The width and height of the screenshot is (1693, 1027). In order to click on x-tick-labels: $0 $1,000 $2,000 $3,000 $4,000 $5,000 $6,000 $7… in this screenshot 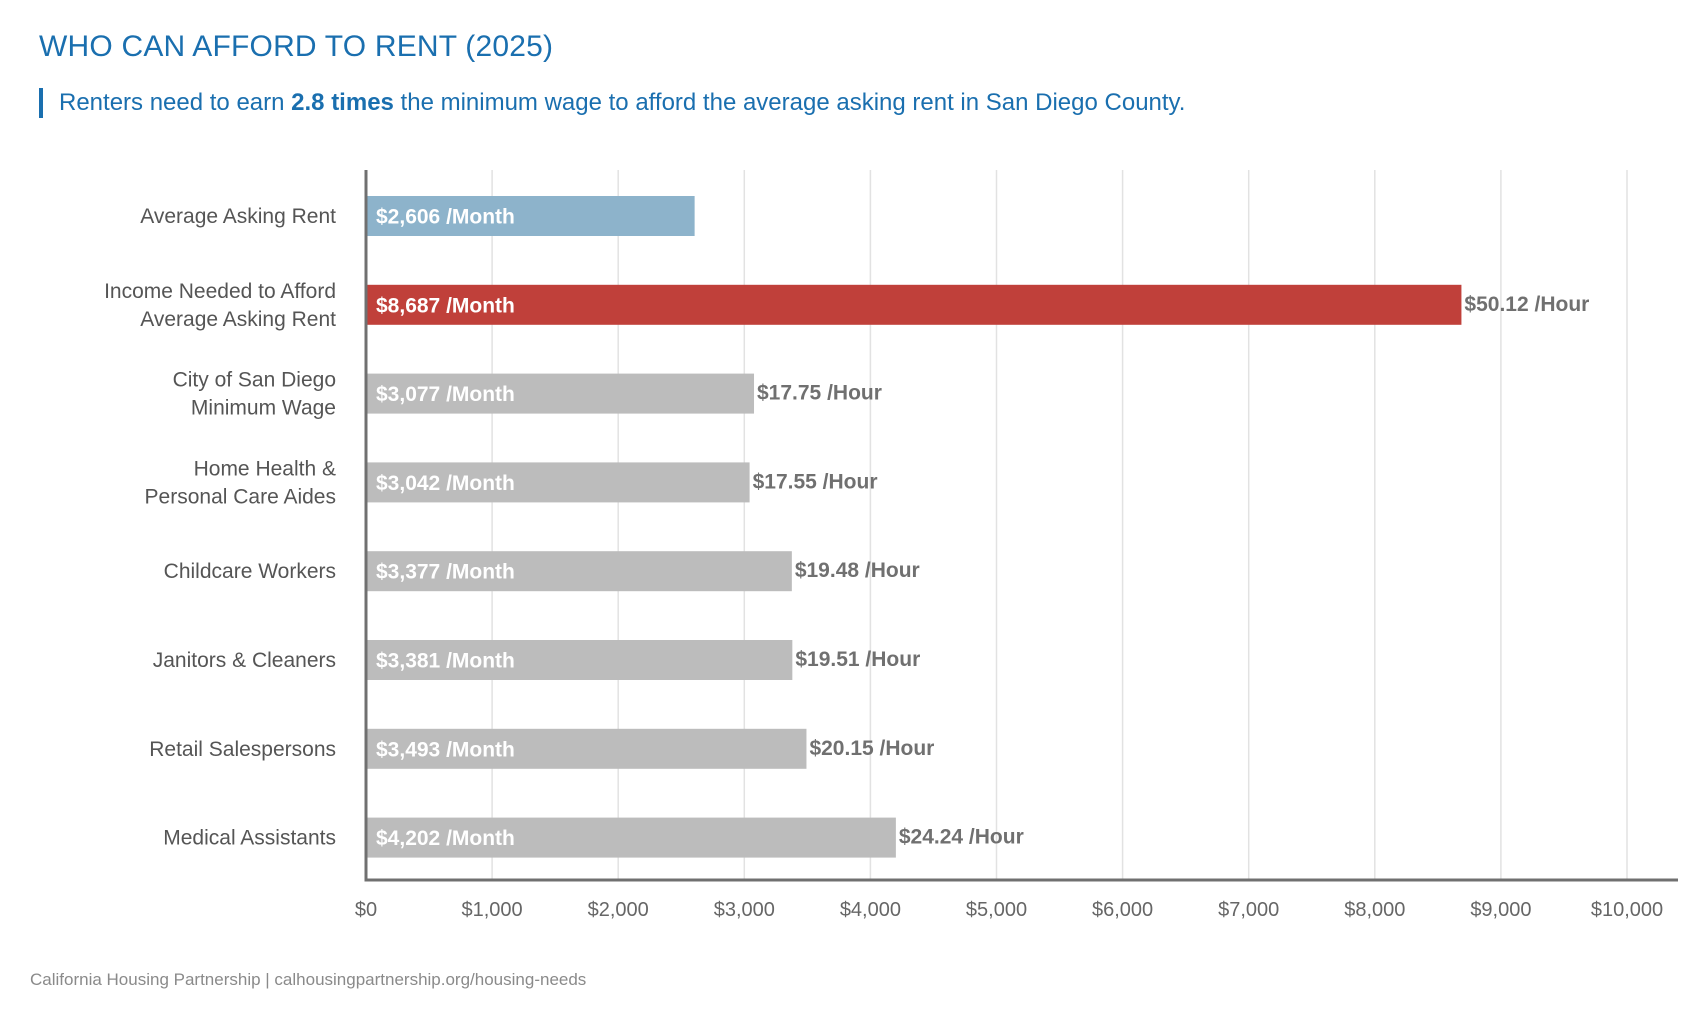, I will do `click(1009, 910)`.